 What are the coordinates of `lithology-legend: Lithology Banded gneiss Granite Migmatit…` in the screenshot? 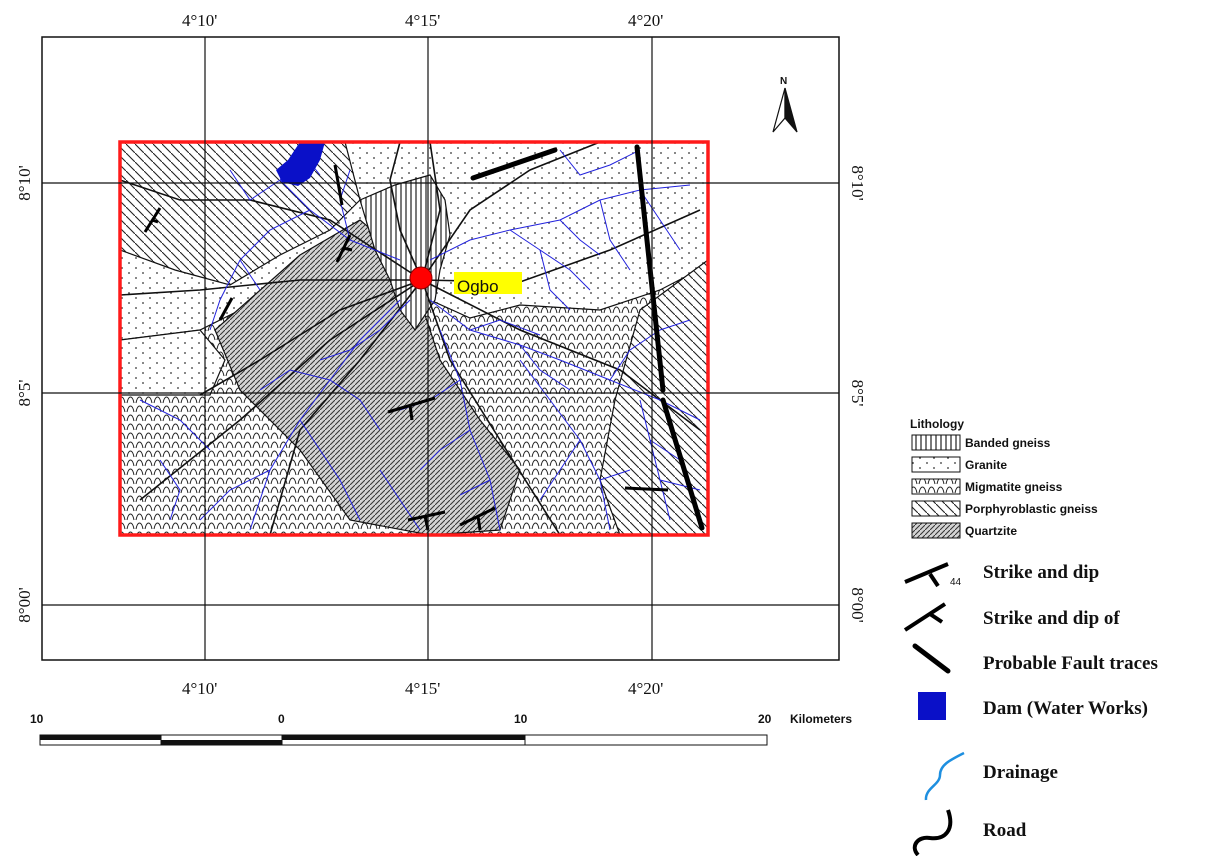 It's located at (1004, 478).